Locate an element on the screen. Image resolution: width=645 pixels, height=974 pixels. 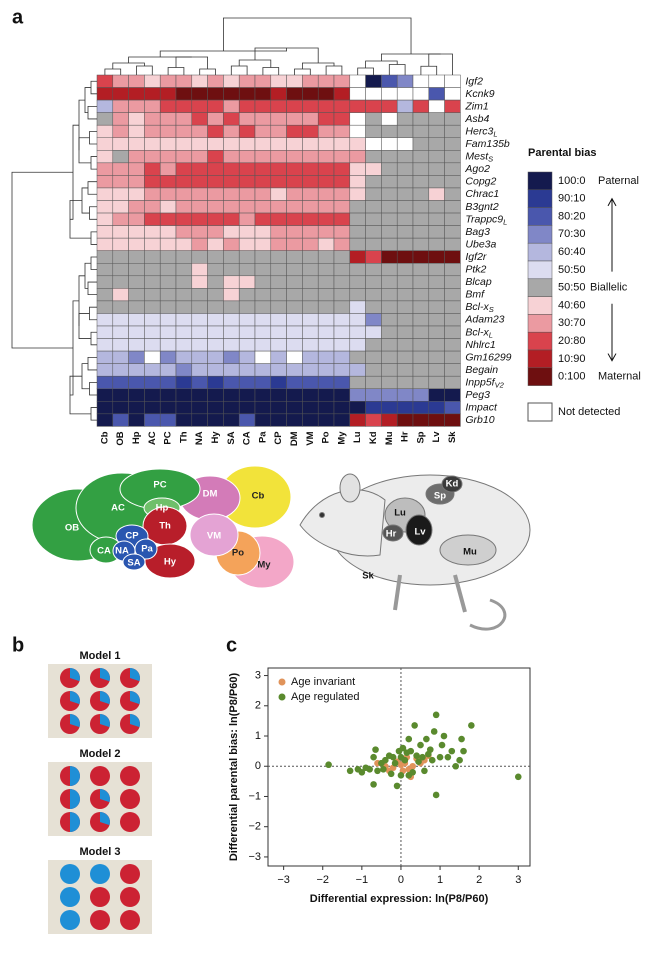
legend-label: 30:70 is located at coordinates (572, 323).